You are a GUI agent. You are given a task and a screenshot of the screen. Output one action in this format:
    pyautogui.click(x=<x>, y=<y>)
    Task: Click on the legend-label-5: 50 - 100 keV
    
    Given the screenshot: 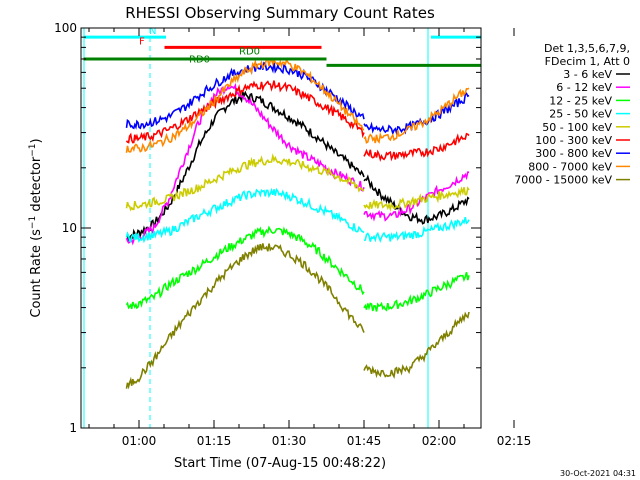 What is the action you would take?
    pyautogui.click(x=577, y=127)
    